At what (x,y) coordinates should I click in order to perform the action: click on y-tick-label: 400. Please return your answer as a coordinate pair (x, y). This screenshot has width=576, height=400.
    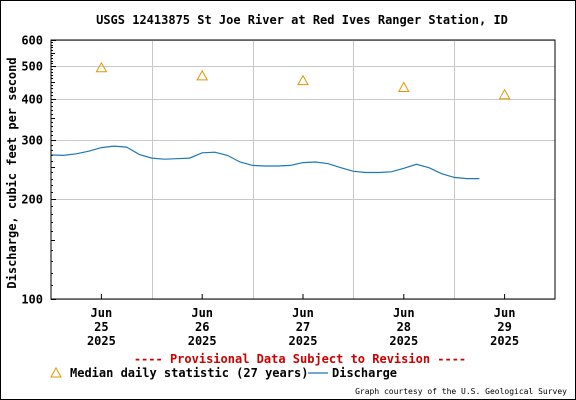
    Looking at the image, I should click on (32, 100).